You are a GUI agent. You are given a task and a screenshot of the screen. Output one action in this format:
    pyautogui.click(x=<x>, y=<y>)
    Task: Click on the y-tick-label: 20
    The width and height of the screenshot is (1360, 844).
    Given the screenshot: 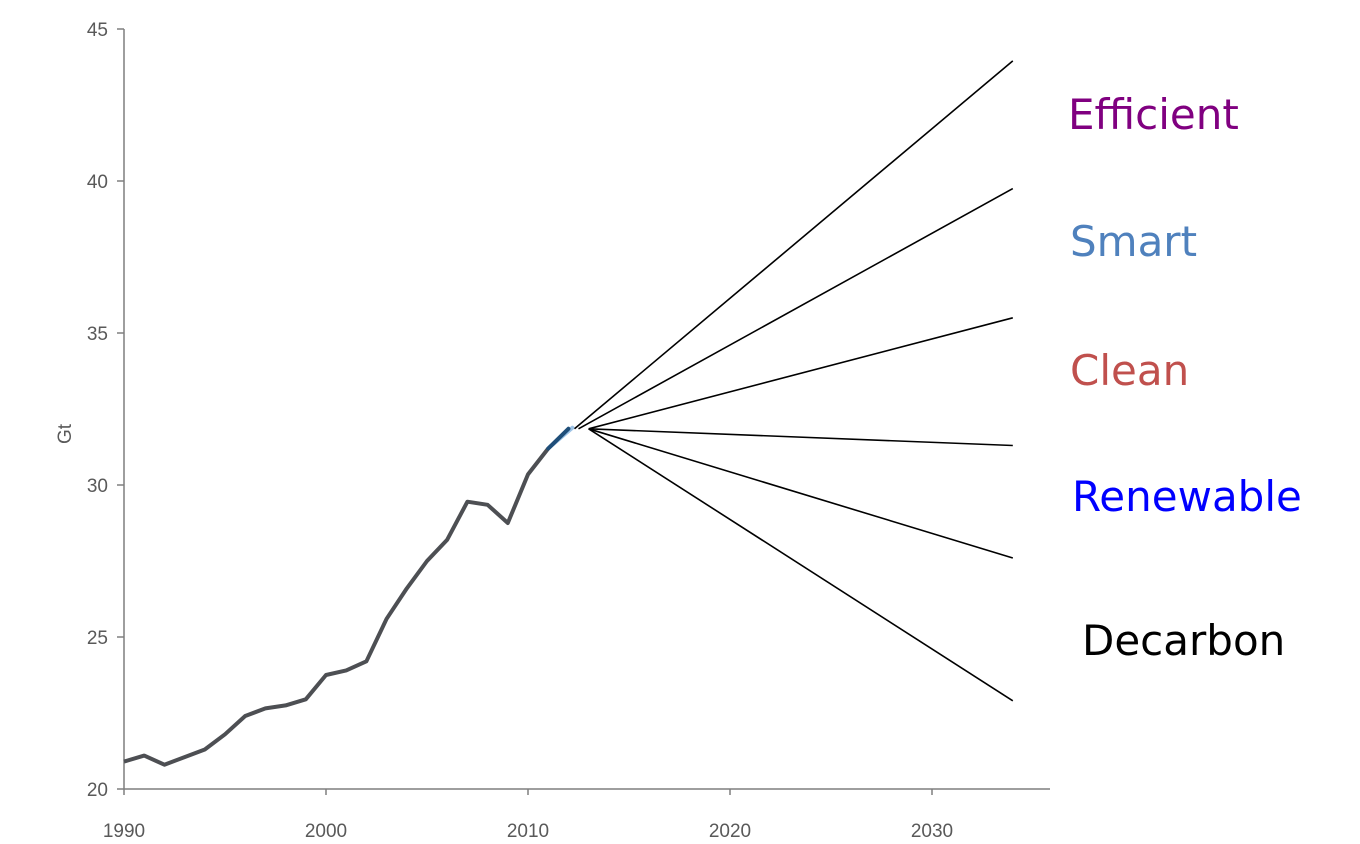 What is the action you would take?
    pyautogui.click(x=97, y=790)
    